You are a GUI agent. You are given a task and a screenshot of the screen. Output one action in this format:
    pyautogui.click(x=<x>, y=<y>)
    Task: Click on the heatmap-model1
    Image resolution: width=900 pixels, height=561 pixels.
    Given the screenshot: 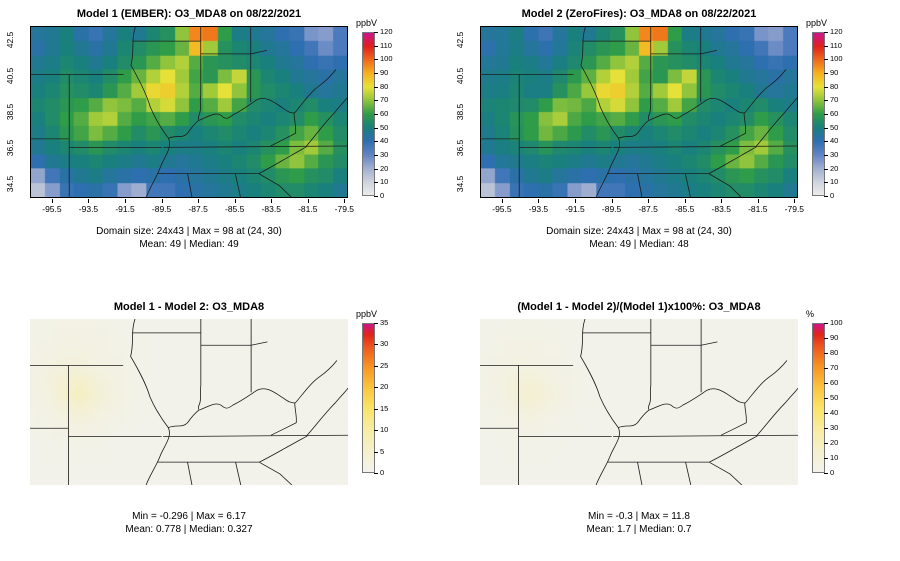 What is the action you would take?
    pyautogui.click(x=189, y=112)
    